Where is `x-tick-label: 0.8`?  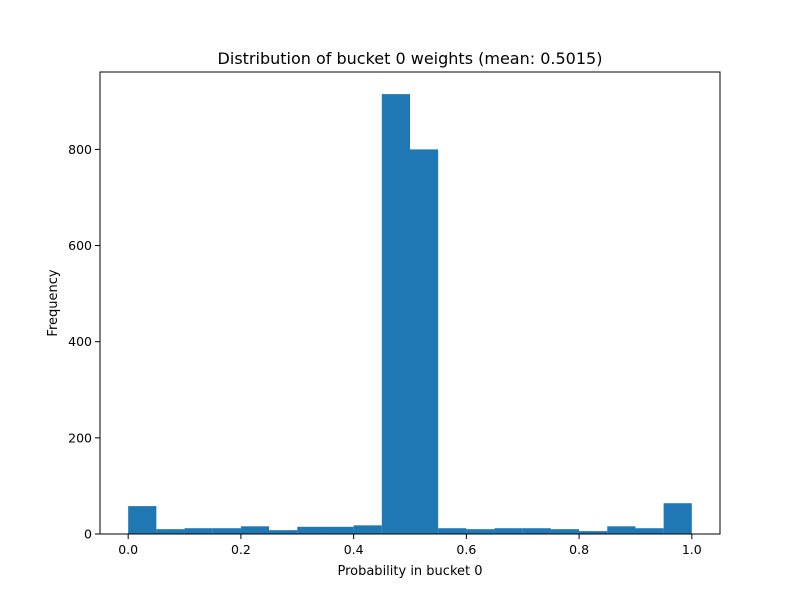
x-tick-label: 0.8 is located at coordinates (579, 549).